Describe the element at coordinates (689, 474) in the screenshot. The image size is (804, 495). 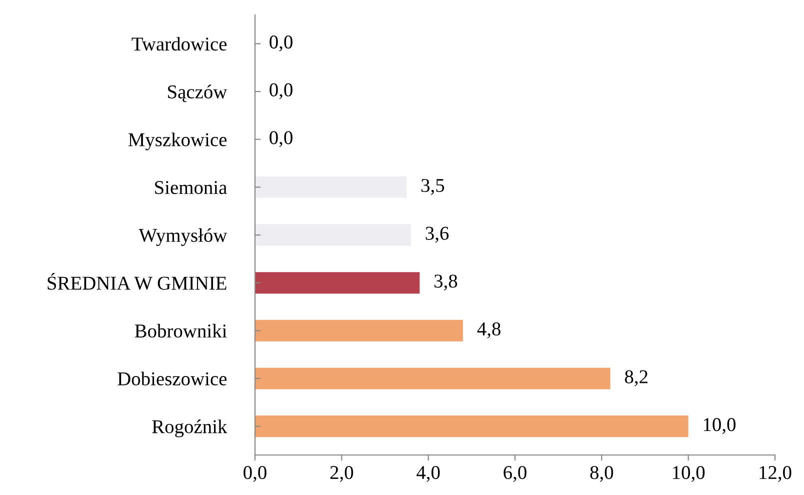
I see `x-tick-label: 10,0` at that location.